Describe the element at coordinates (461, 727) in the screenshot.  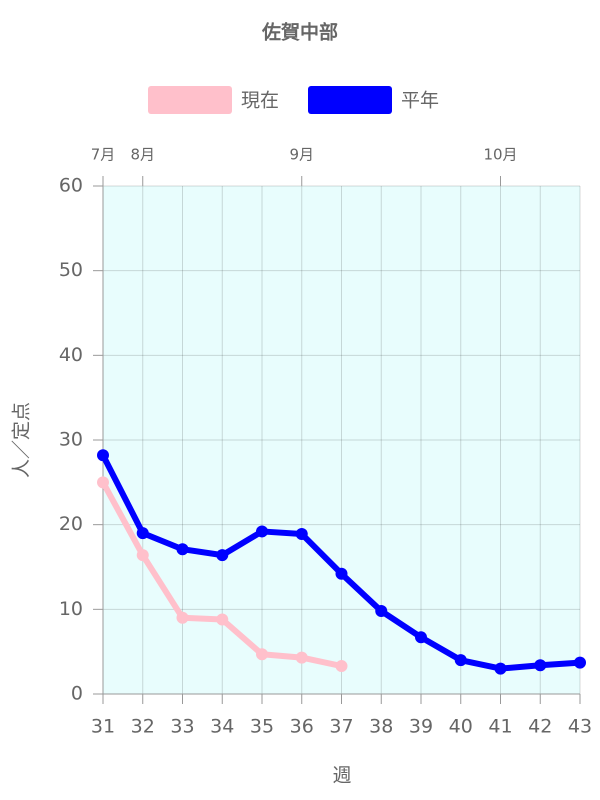
I see `x-tick-label: 40` at that location.